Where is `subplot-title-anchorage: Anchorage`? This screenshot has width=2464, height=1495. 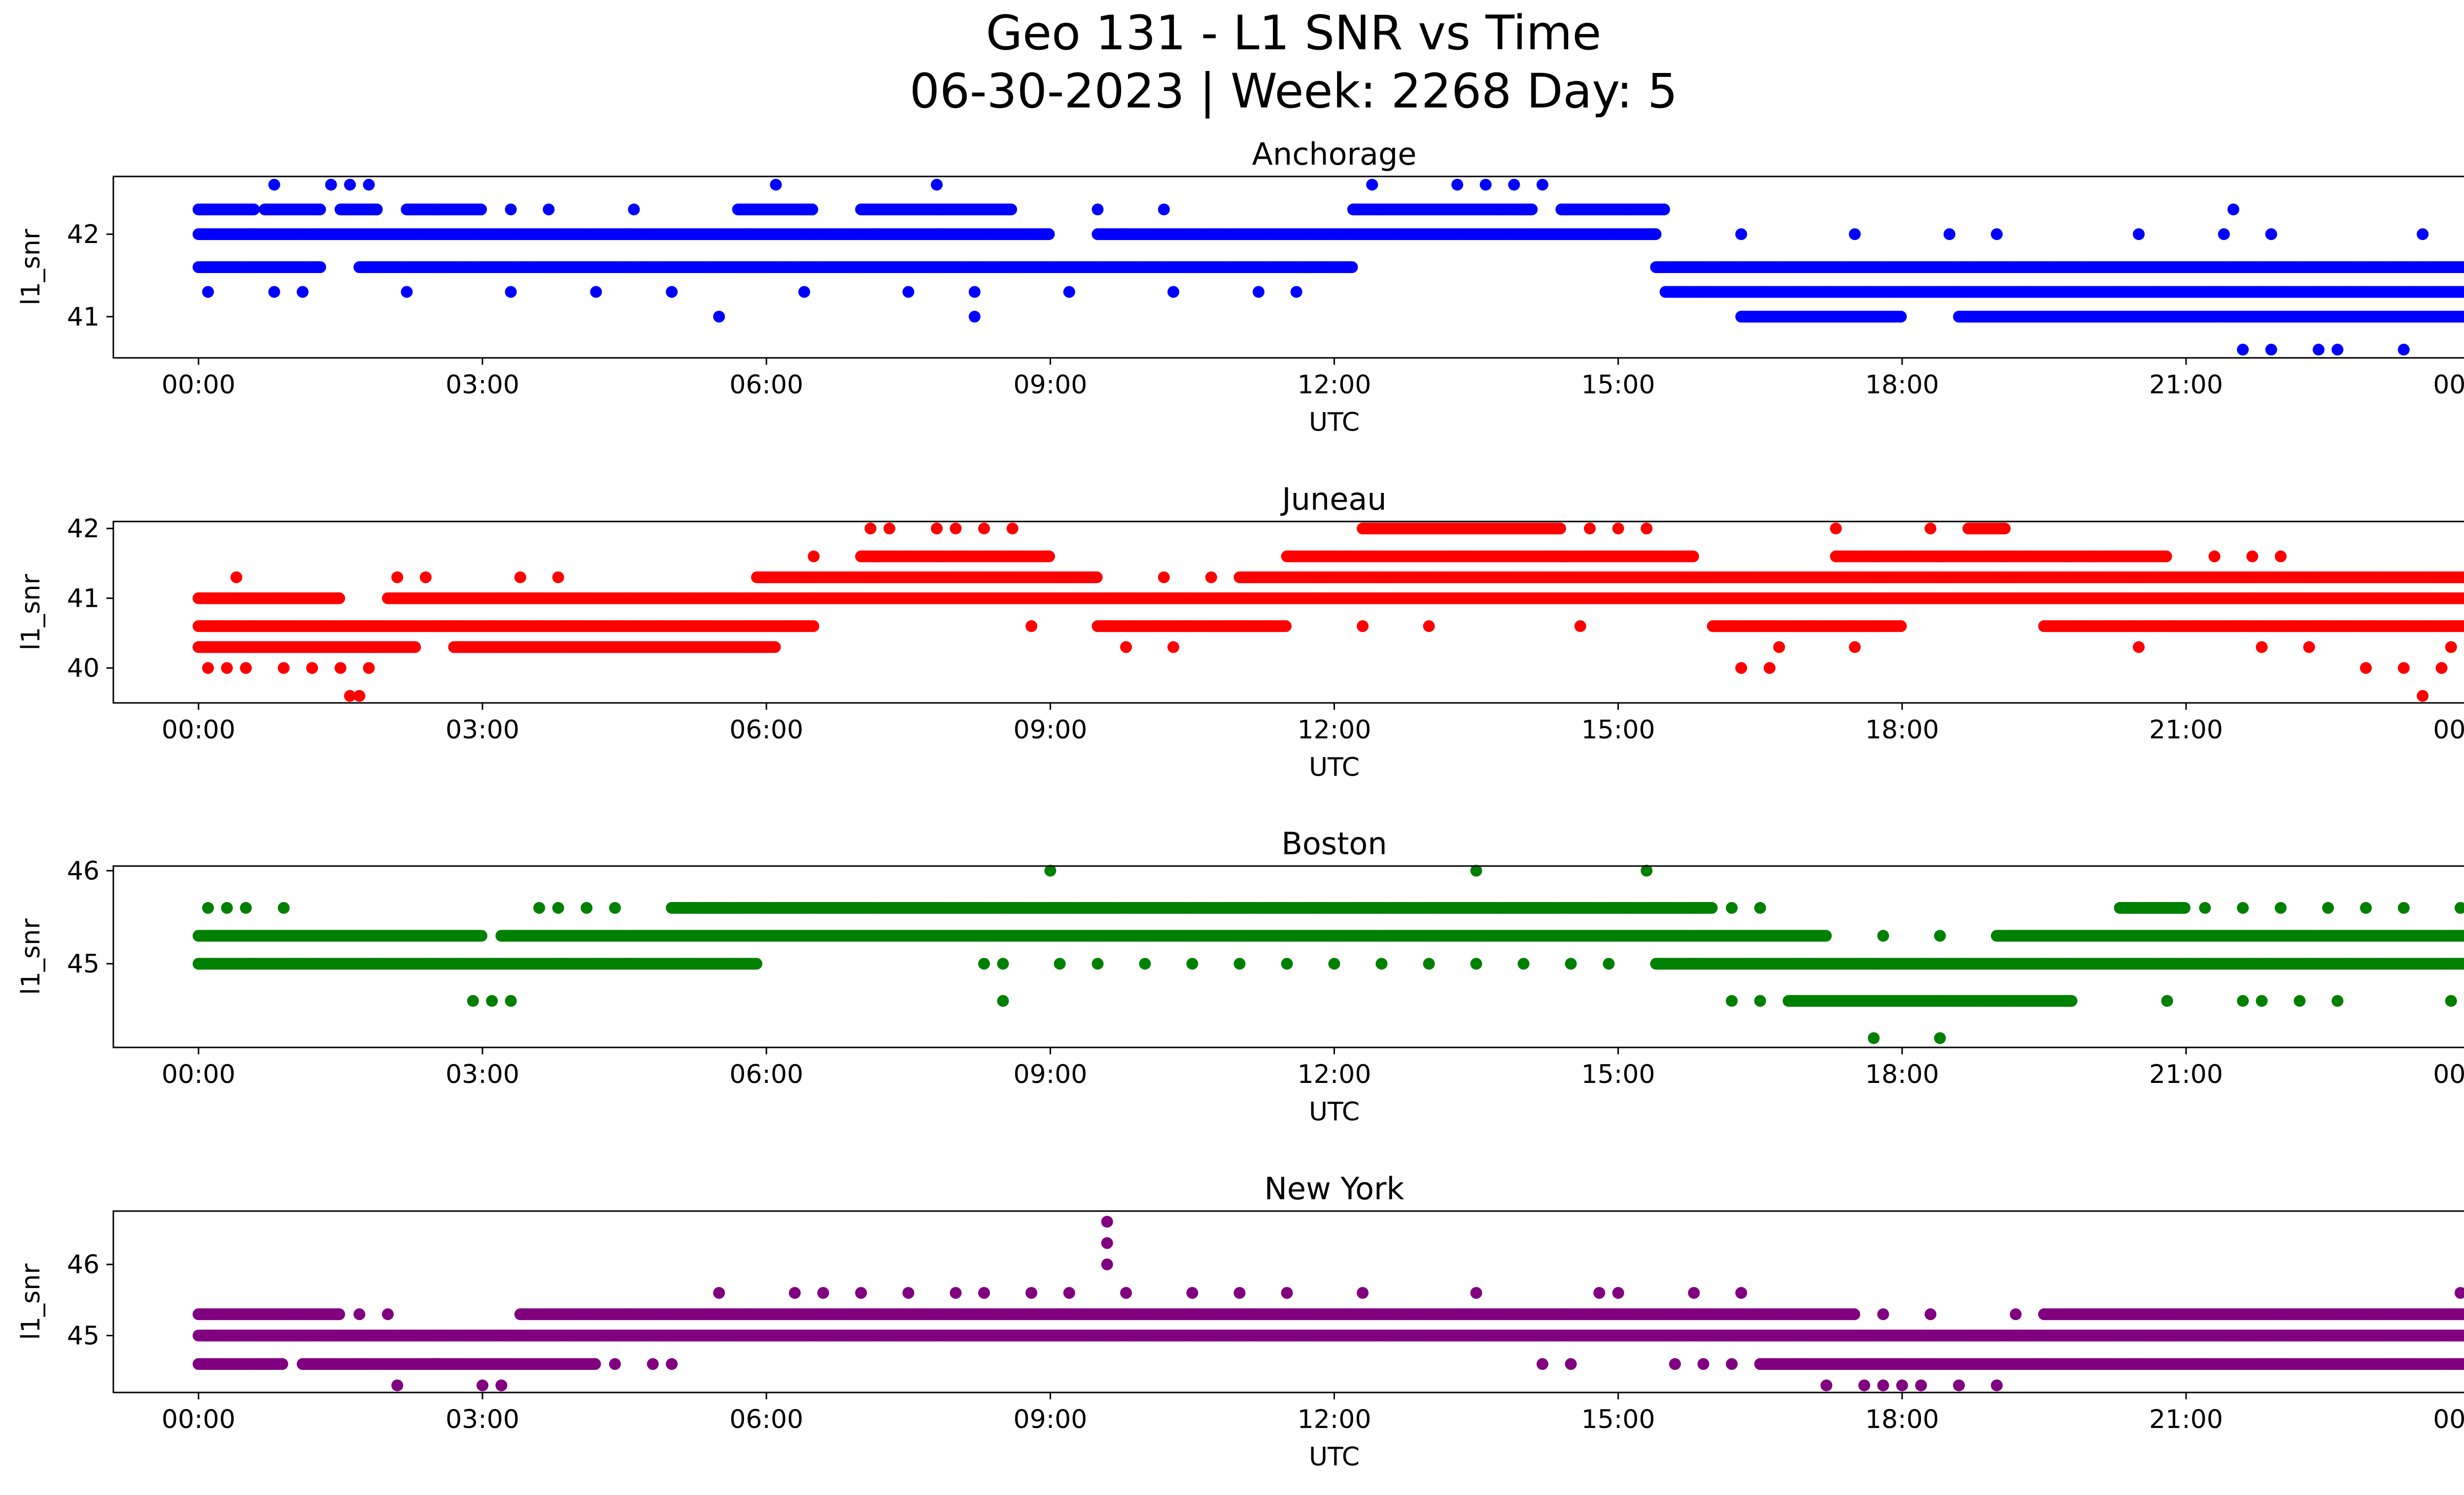
subplot-title-anchorage: Anchorage is located at coordinates (1334, 154).